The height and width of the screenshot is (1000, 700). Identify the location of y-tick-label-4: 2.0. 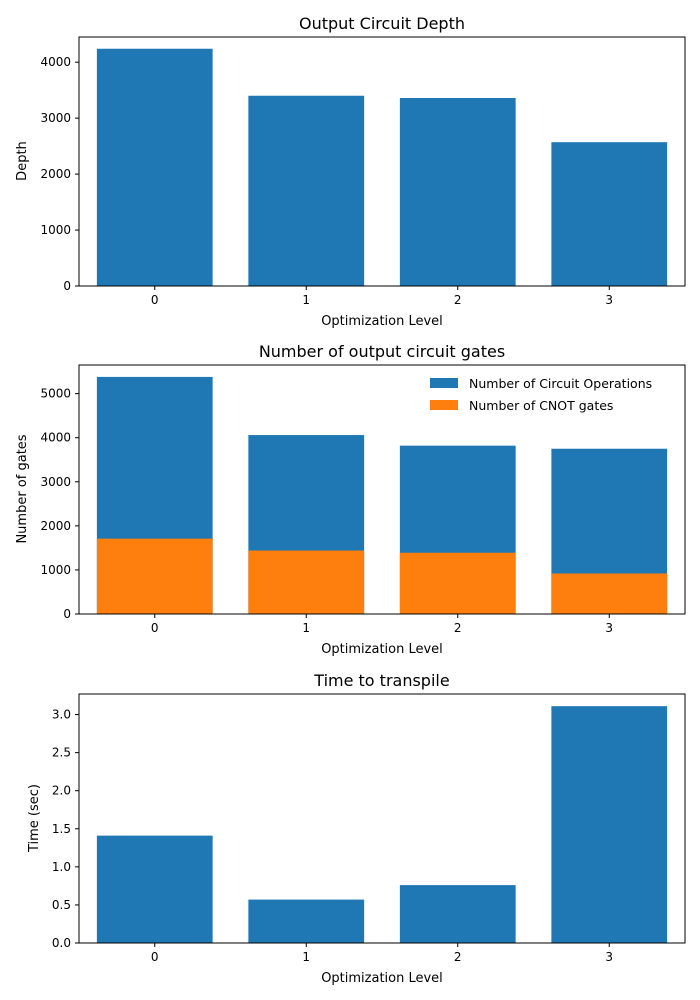
(61, 791).